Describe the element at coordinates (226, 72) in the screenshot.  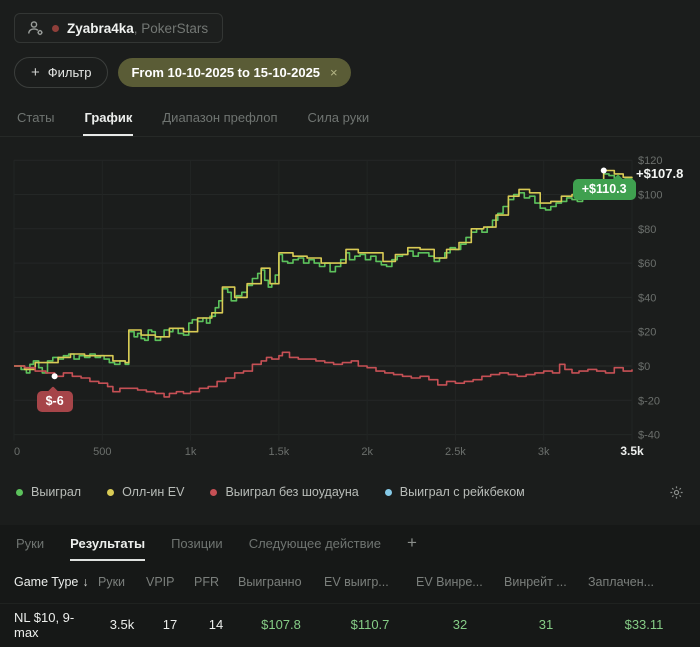
I see `date-range-label: From 10-10-2025 to 15-10-2025` at that location.